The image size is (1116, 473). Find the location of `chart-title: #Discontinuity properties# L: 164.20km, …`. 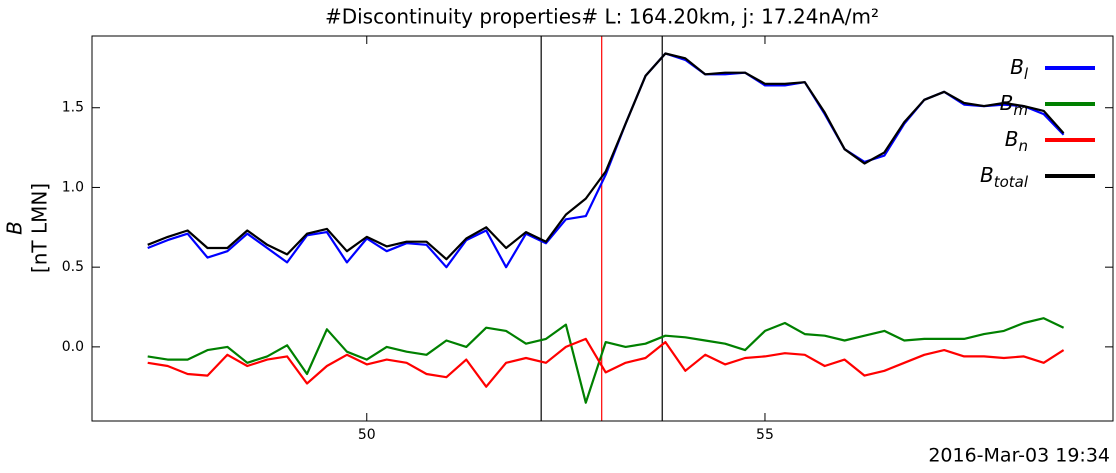

chart-title: #Discontinuity properties# L: 164.20km, … is located at coordinates (602, 17).